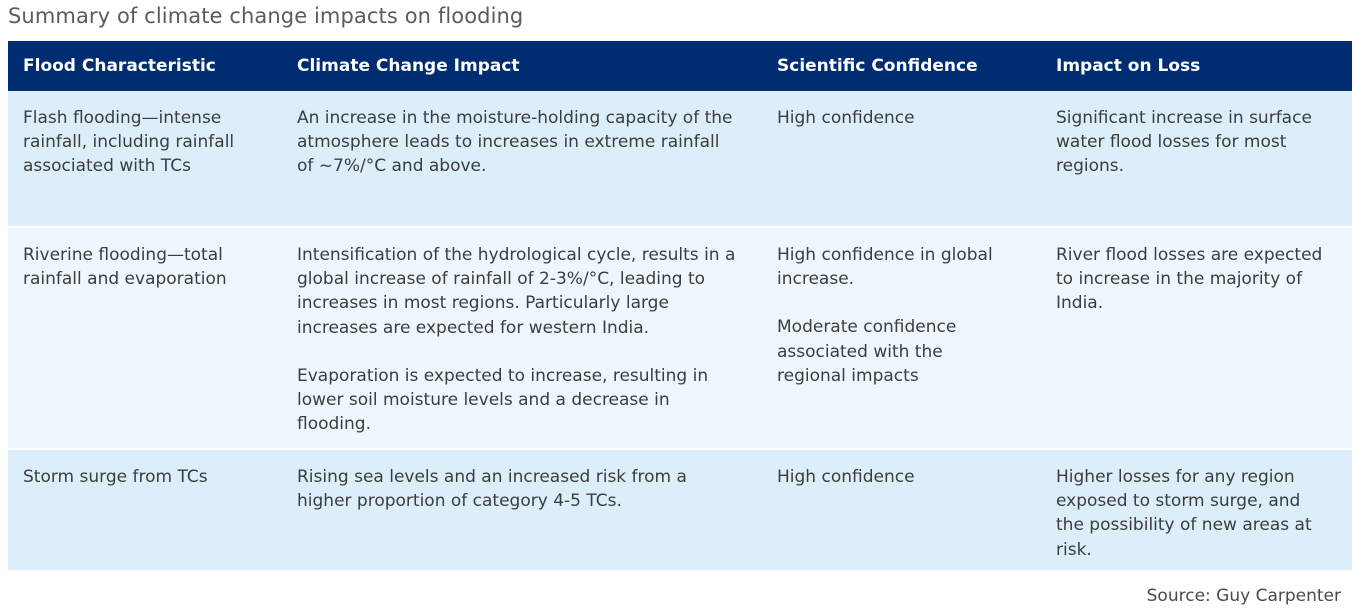  Describe the element at coordinates (115, 477) in the screenshot. I see `flood-characteristic-cell: Storm surge from TCs` at that location.